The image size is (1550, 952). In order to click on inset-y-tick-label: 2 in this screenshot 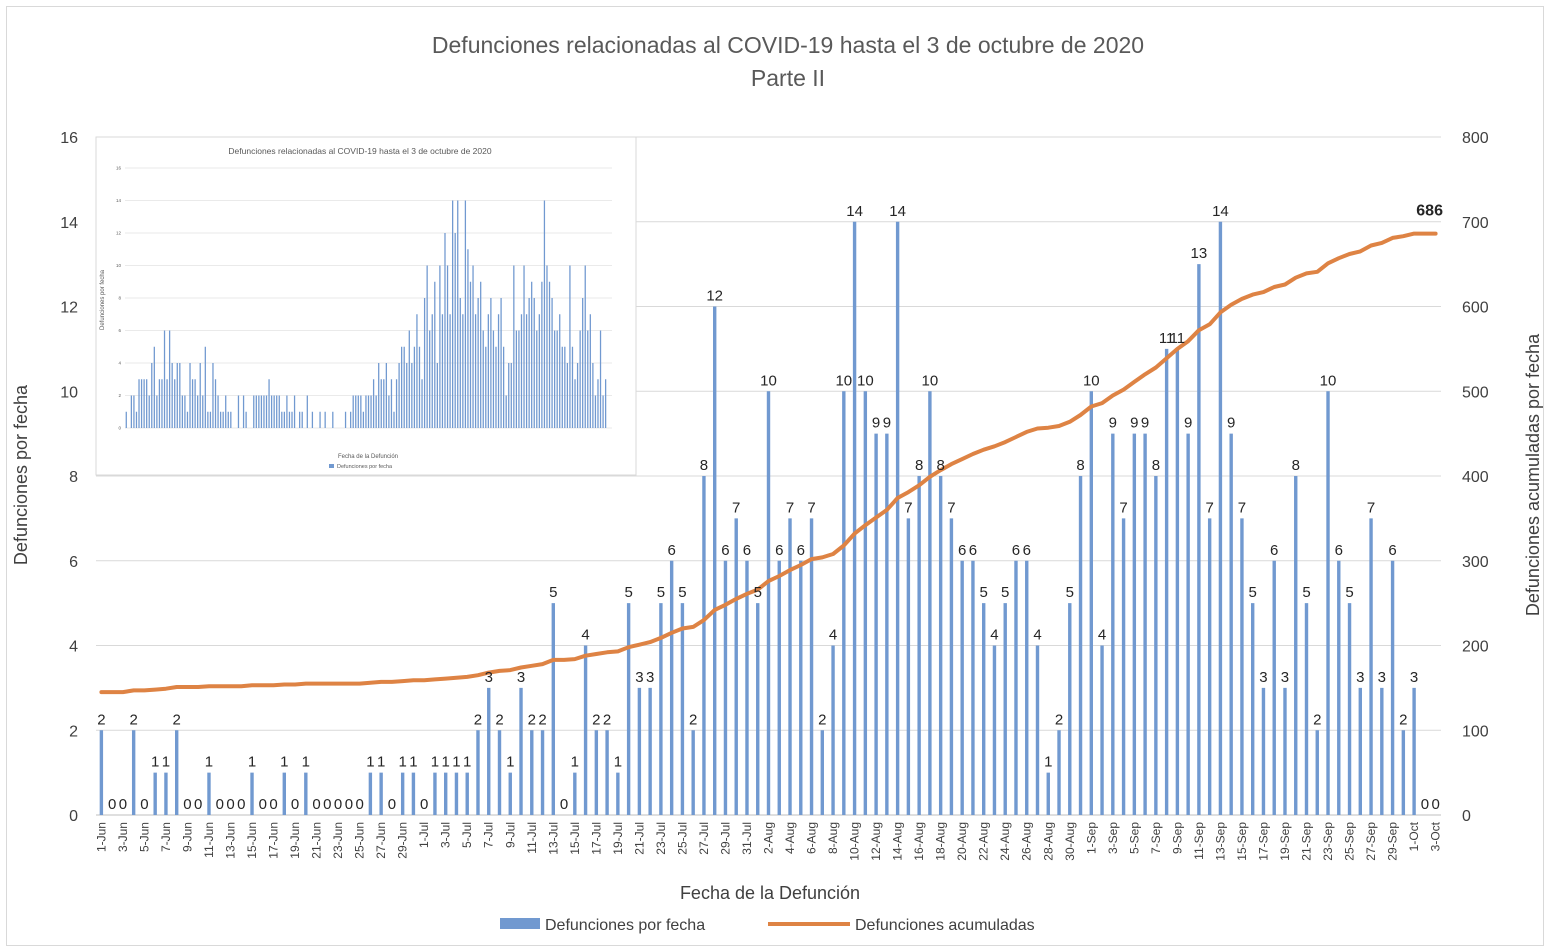, I will do `click(119, 395)`.